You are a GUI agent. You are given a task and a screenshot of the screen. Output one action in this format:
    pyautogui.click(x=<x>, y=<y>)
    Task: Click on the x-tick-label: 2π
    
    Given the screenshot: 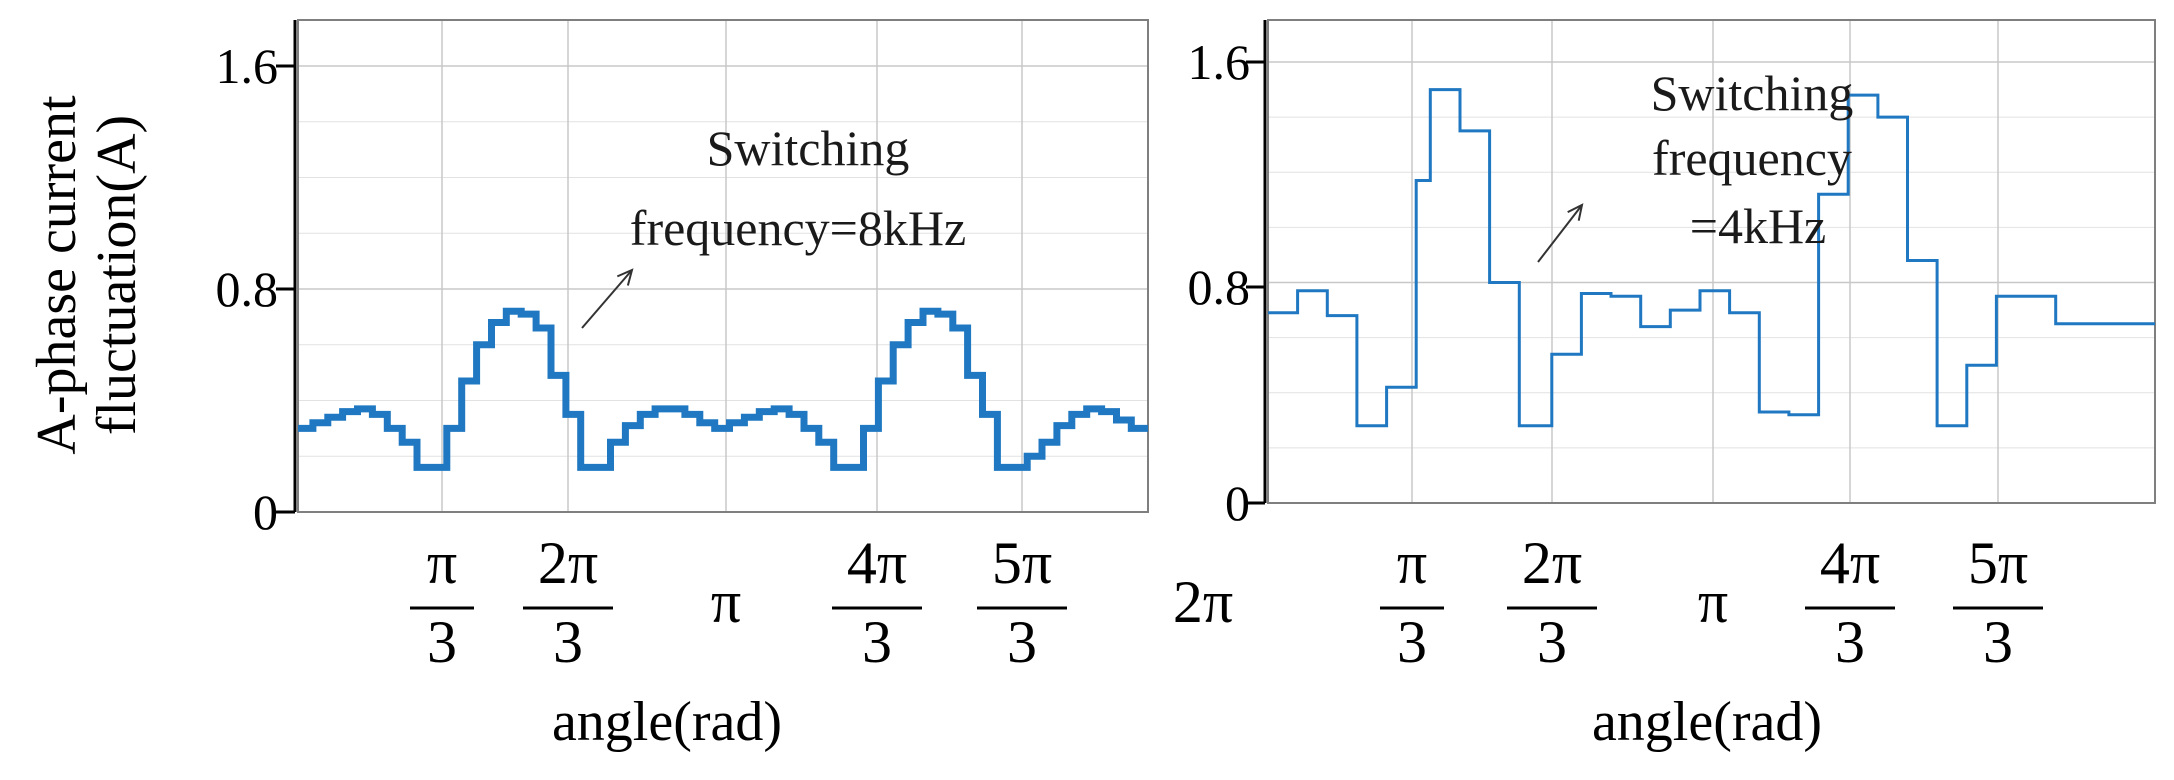 What is the action you would take?
    pyautogui.click(x=1203, y=602)
    